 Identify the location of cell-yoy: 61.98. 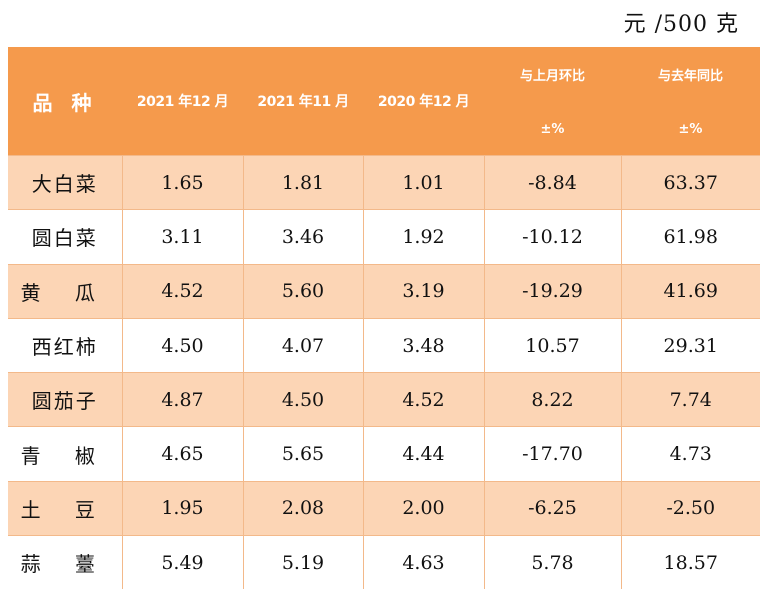
(690, 237).